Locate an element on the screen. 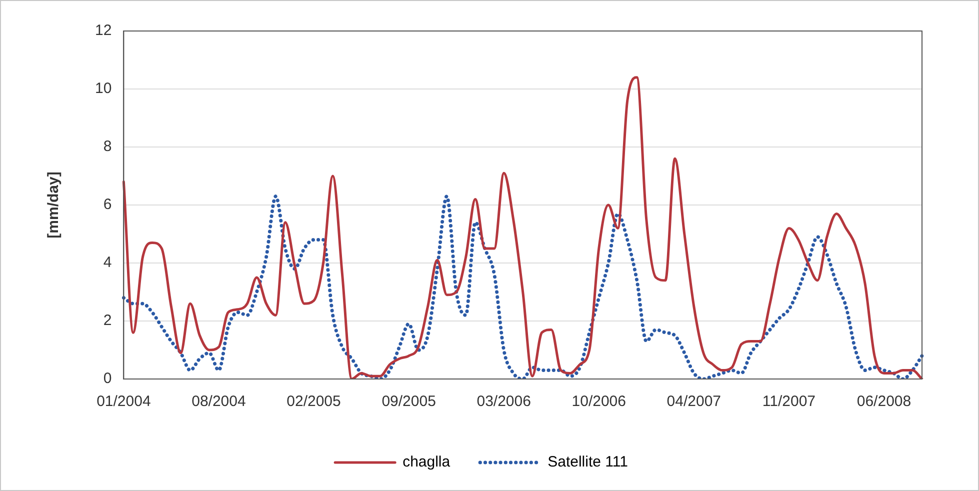 This screenshot has height=491, width=979. y-tick-label: 0 is located at coordinates (107, 379).